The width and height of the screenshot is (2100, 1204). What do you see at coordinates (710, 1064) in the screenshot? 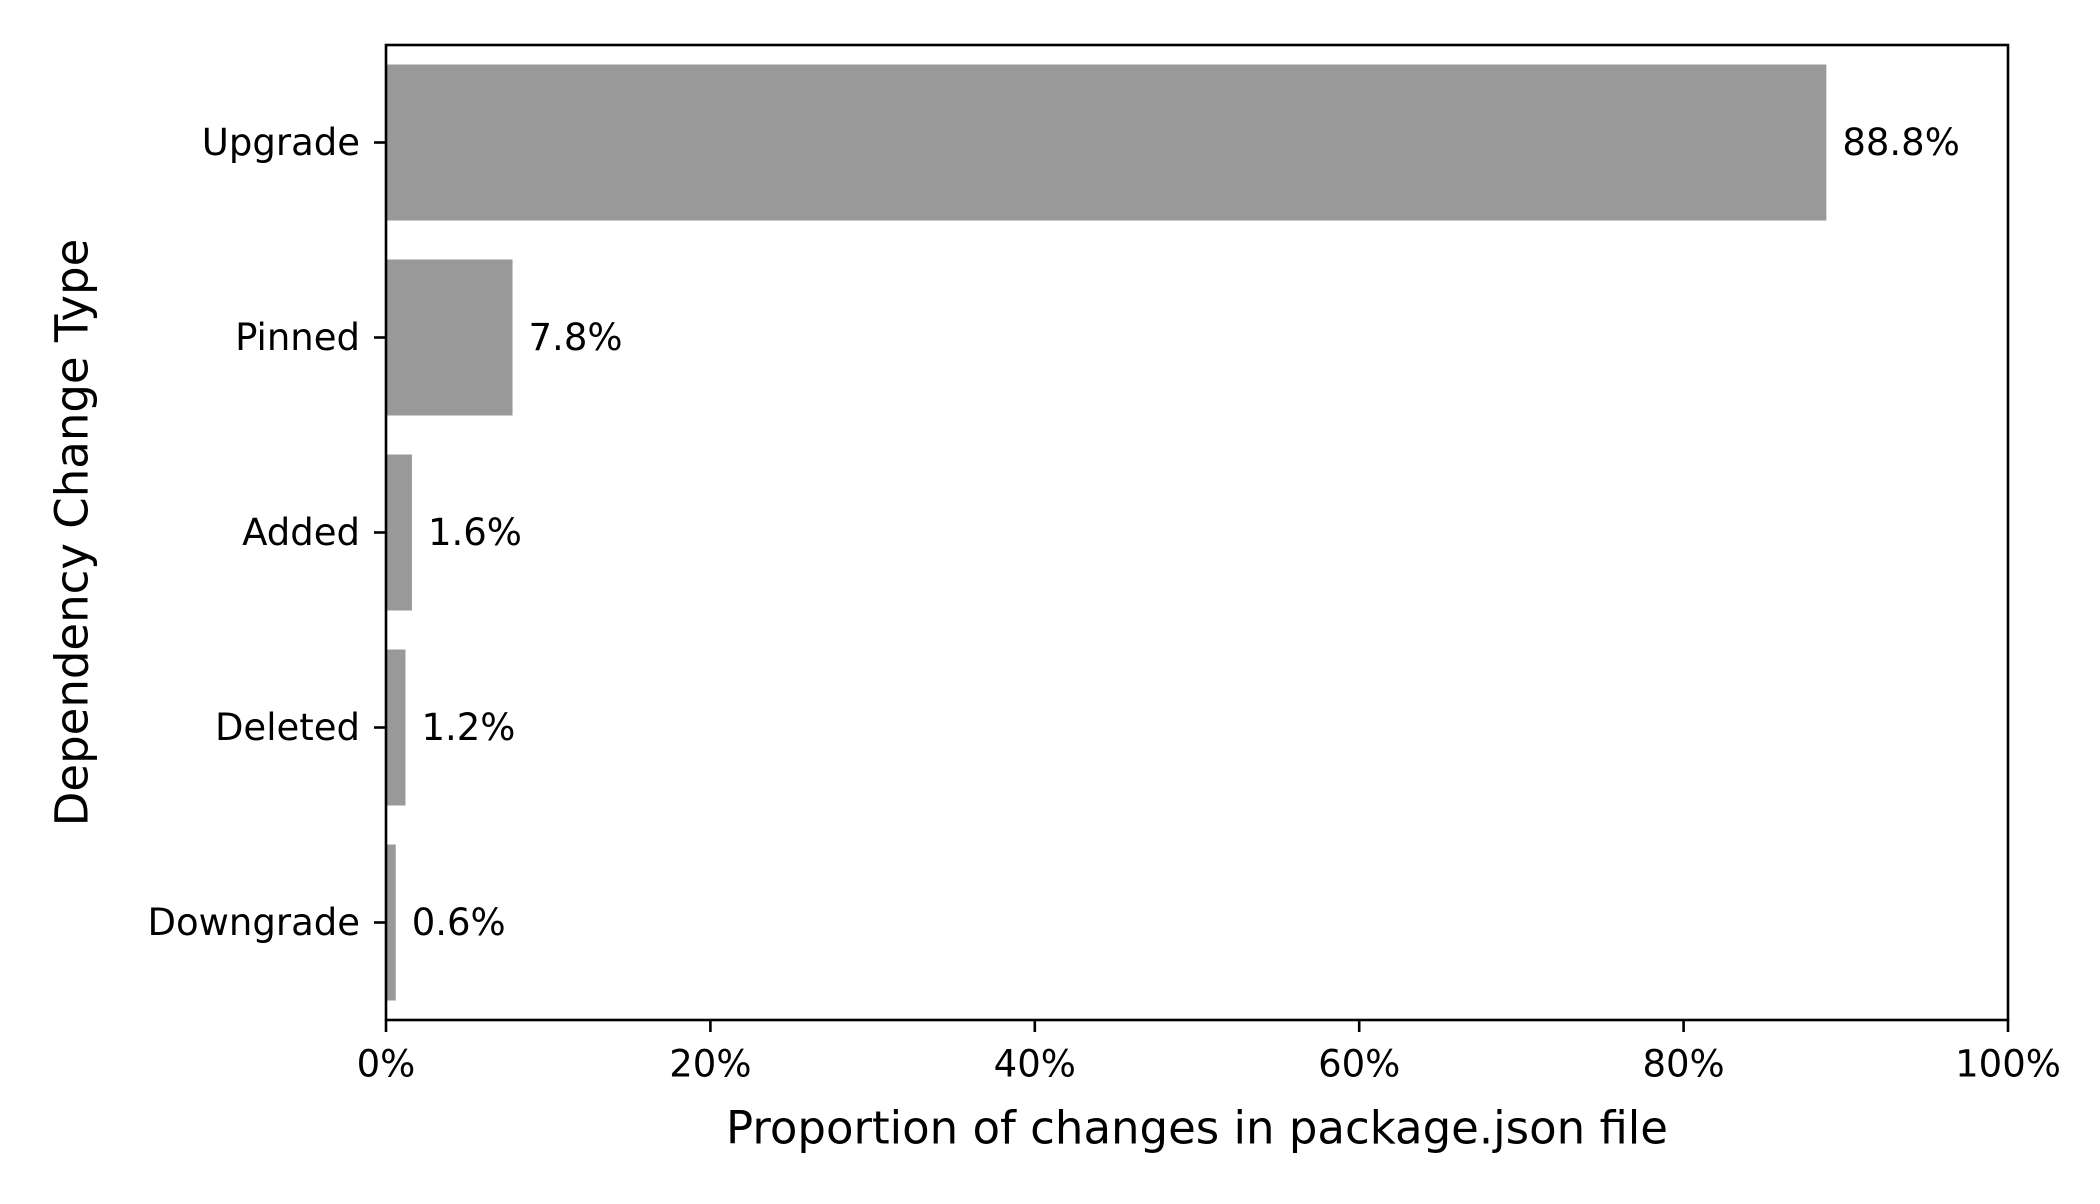
I see `x-tick-label: 20%` at bounding box center [710, 1064].